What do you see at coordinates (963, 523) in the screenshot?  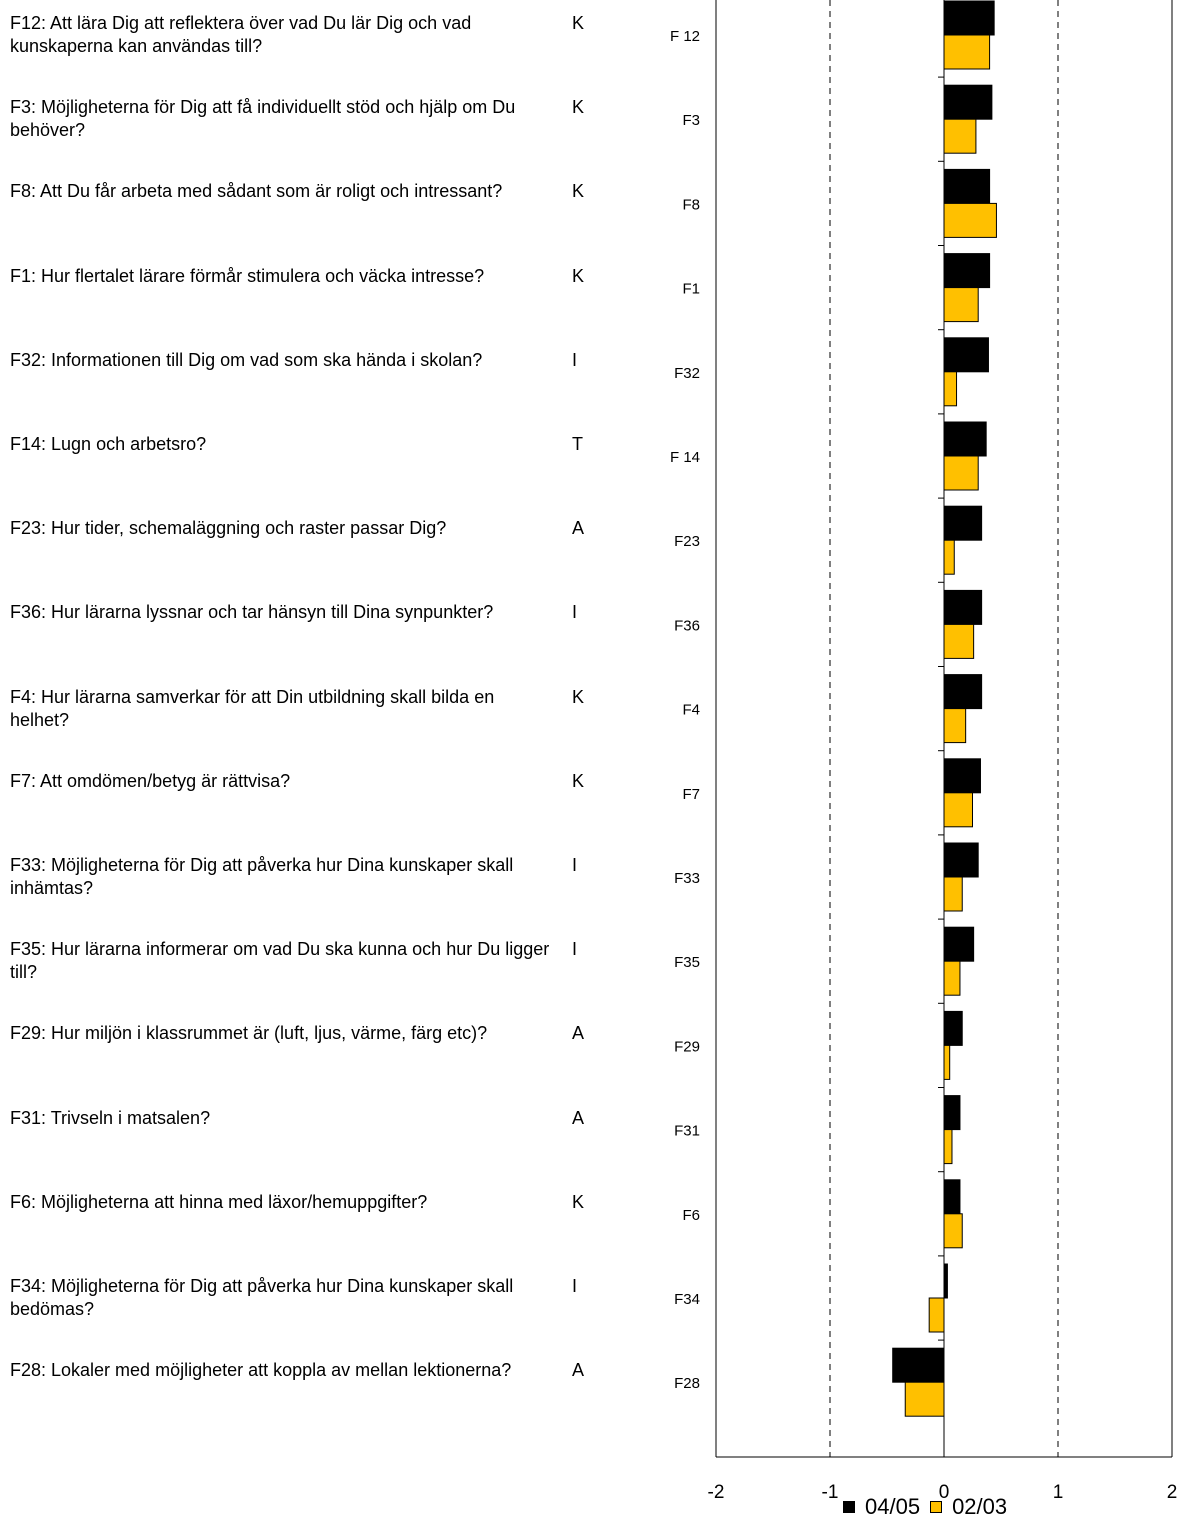 I see `bar-0405-F23` at bounding box center [963, 523].